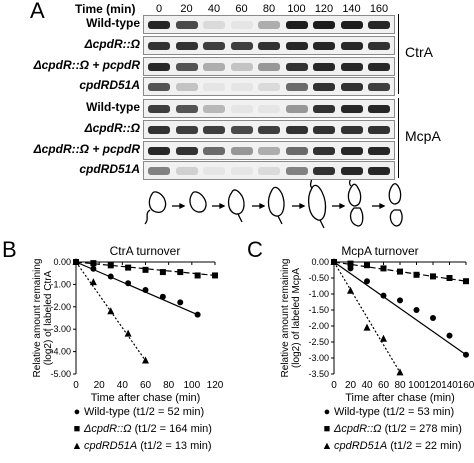 The image size is (474, 463). What do you see at coordinates (60, 329) in the screenshot?
I see `chart-b-y-tick-label: -3.00` at bounding box center [60, 329].